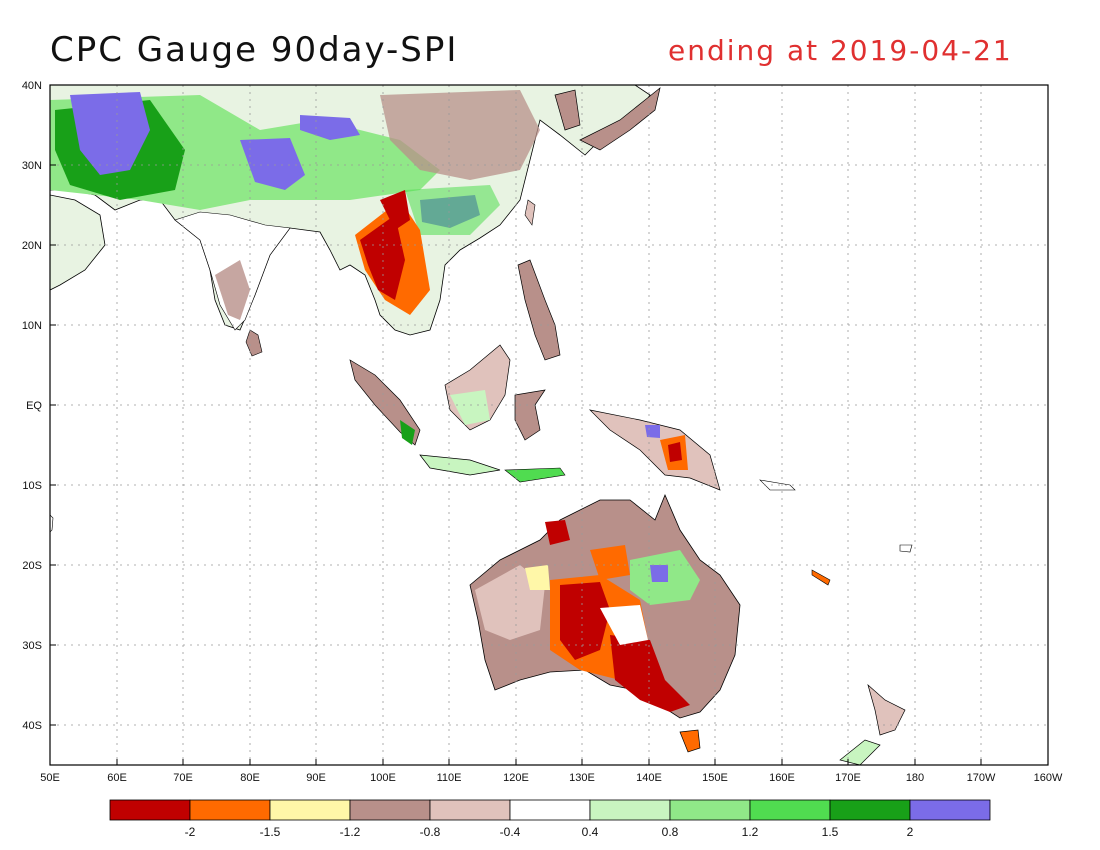 The height and width of the screenshot is (850, 1100). Describe the element at coordinates (557, 532) in the screenshot. I see `australia-extreme-dry-north` at that location.